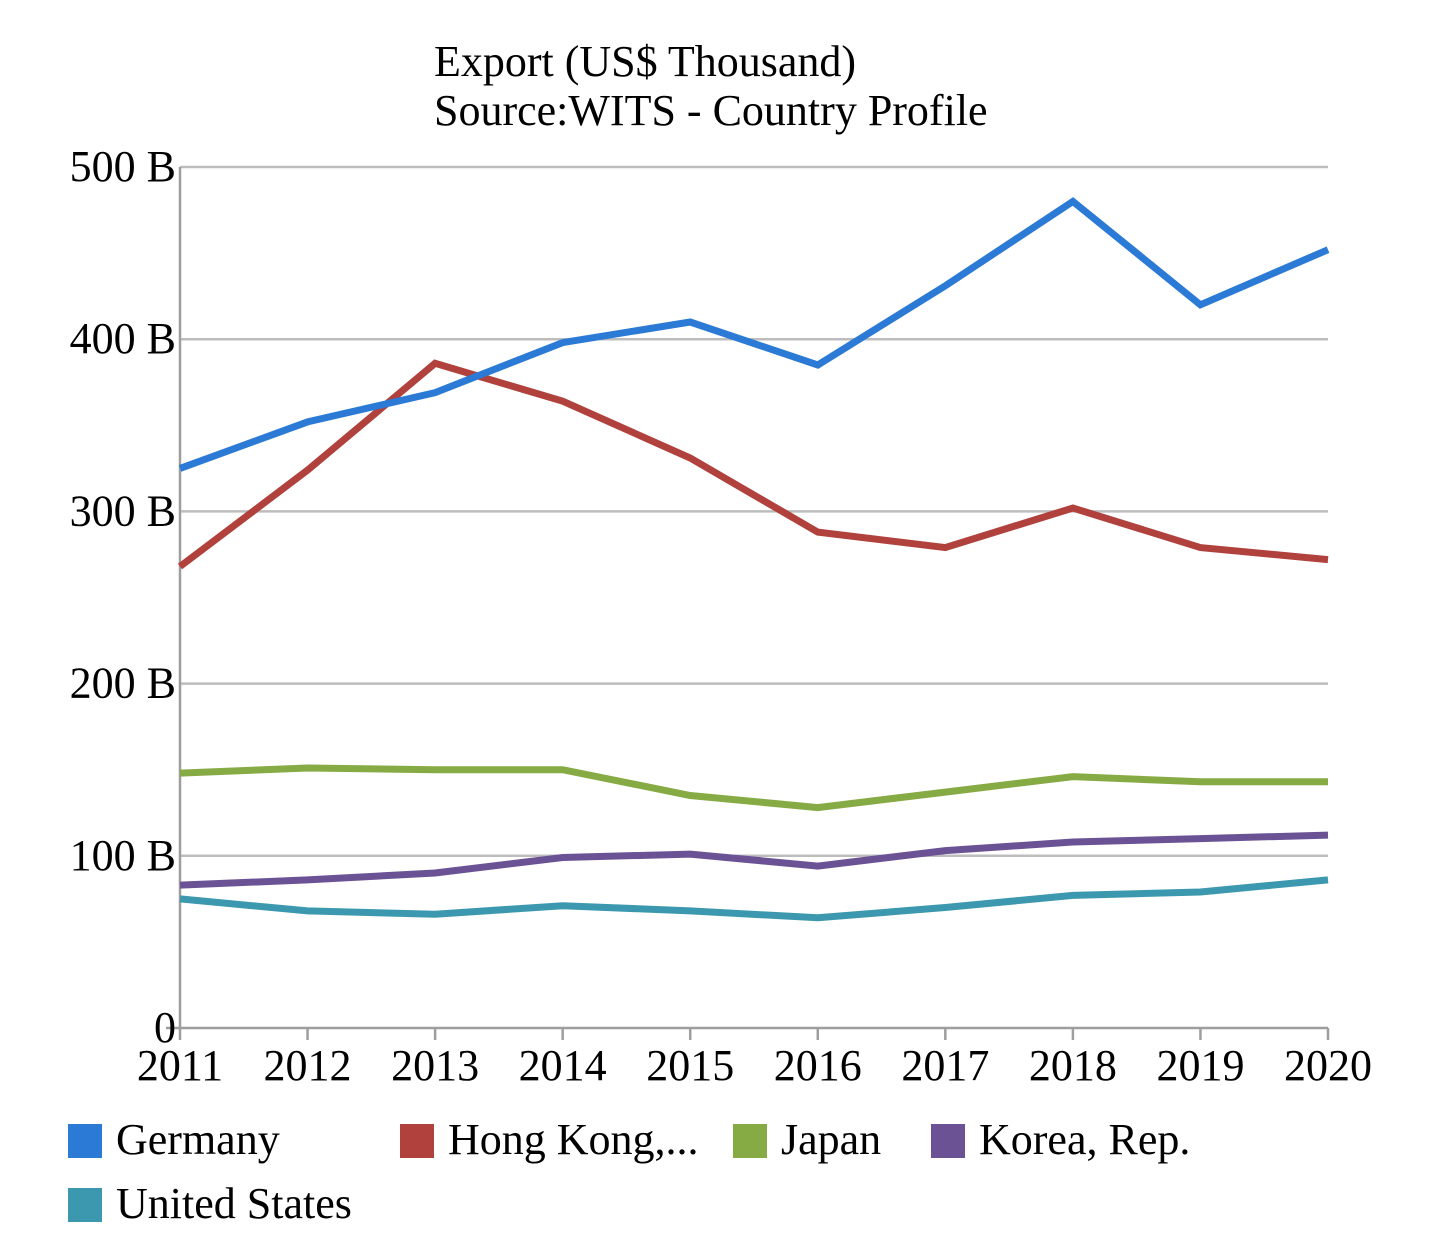 The width and height of the screenshot is (1451, 1256). What do you see at coordinates (754, 1065) in the screenshot?
I see `x-axis-tick-labels: 2011 2012 2013 2014 2015 2016 2017 2018 2019 2020` at bounding box center [754, 1065].